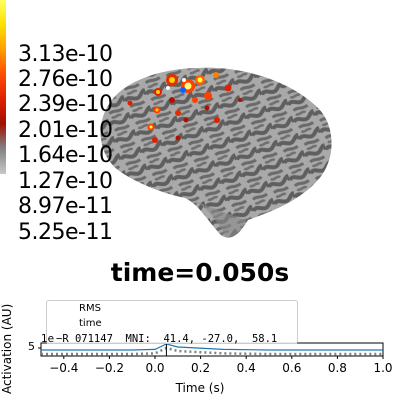 The height and width of the screenshot is (400, 400). Describe the element at coordinates (291, 368) in the screenshot. I see `x-tick-label: 0.6` at that location.